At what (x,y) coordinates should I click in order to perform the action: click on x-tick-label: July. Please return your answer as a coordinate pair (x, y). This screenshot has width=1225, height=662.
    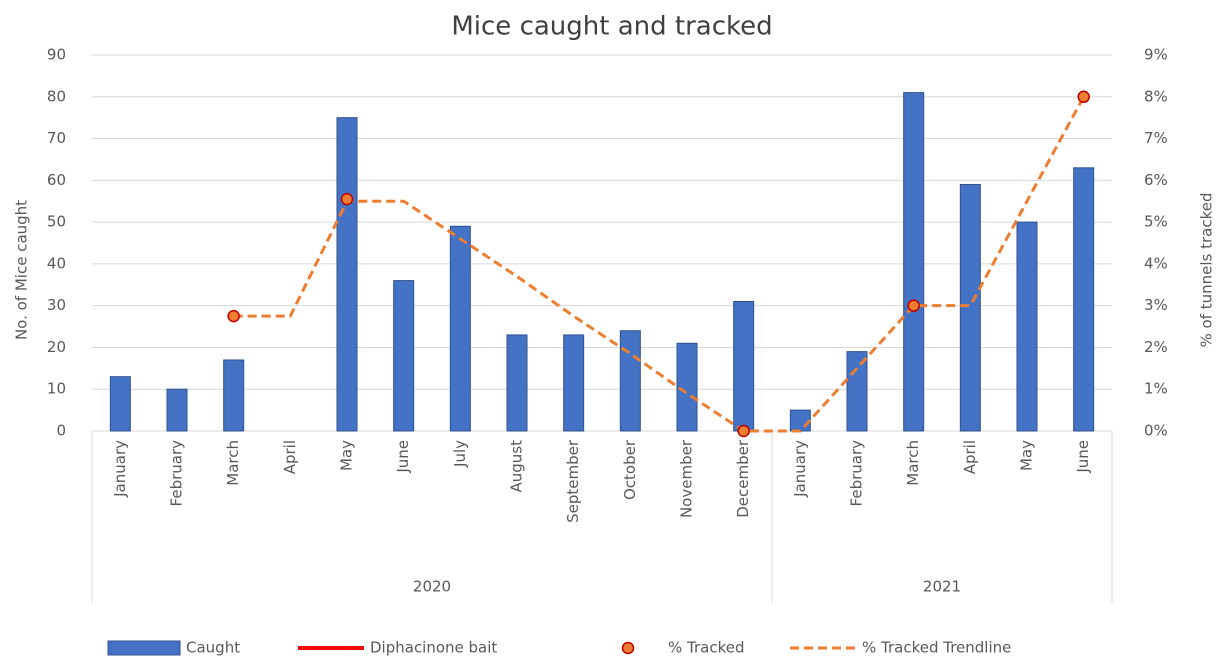
    Looking at the image, I should click on (460, 454).